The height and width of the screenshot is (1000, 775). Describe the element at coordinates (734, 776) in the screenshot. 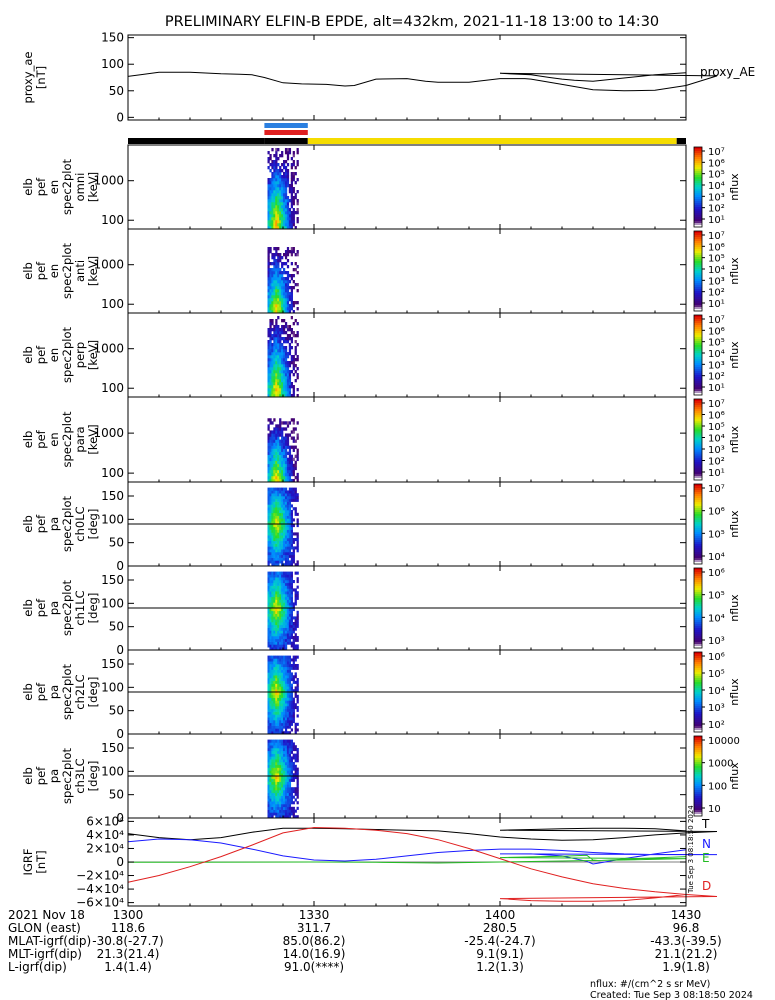

I see `colorbar-label: nflux` at that location.